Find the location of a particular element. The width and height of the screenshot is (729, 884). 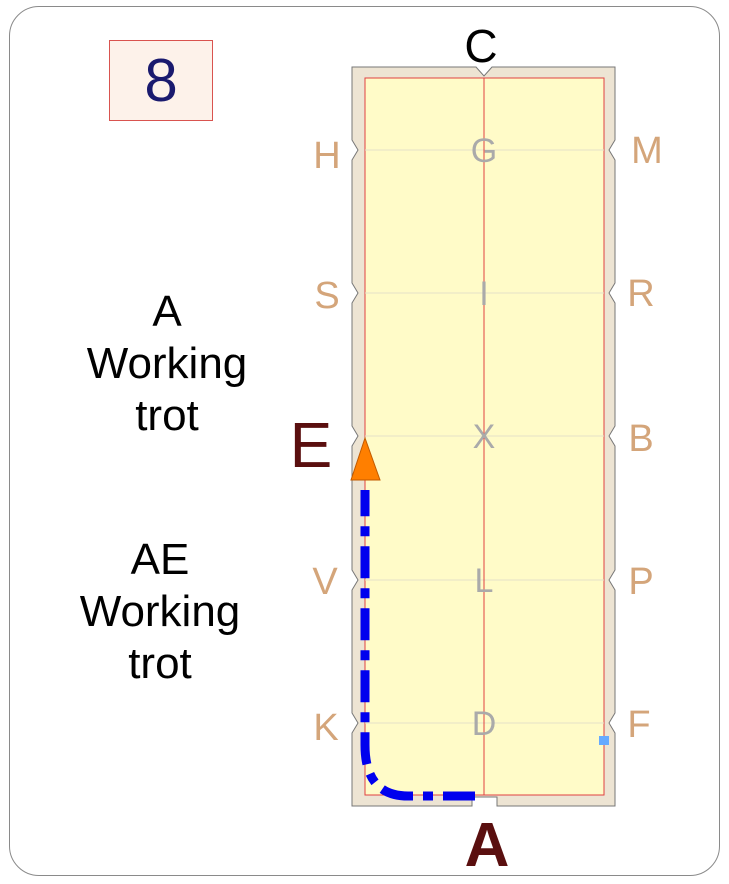

letter-a: A is located at coordinates (487, 845).